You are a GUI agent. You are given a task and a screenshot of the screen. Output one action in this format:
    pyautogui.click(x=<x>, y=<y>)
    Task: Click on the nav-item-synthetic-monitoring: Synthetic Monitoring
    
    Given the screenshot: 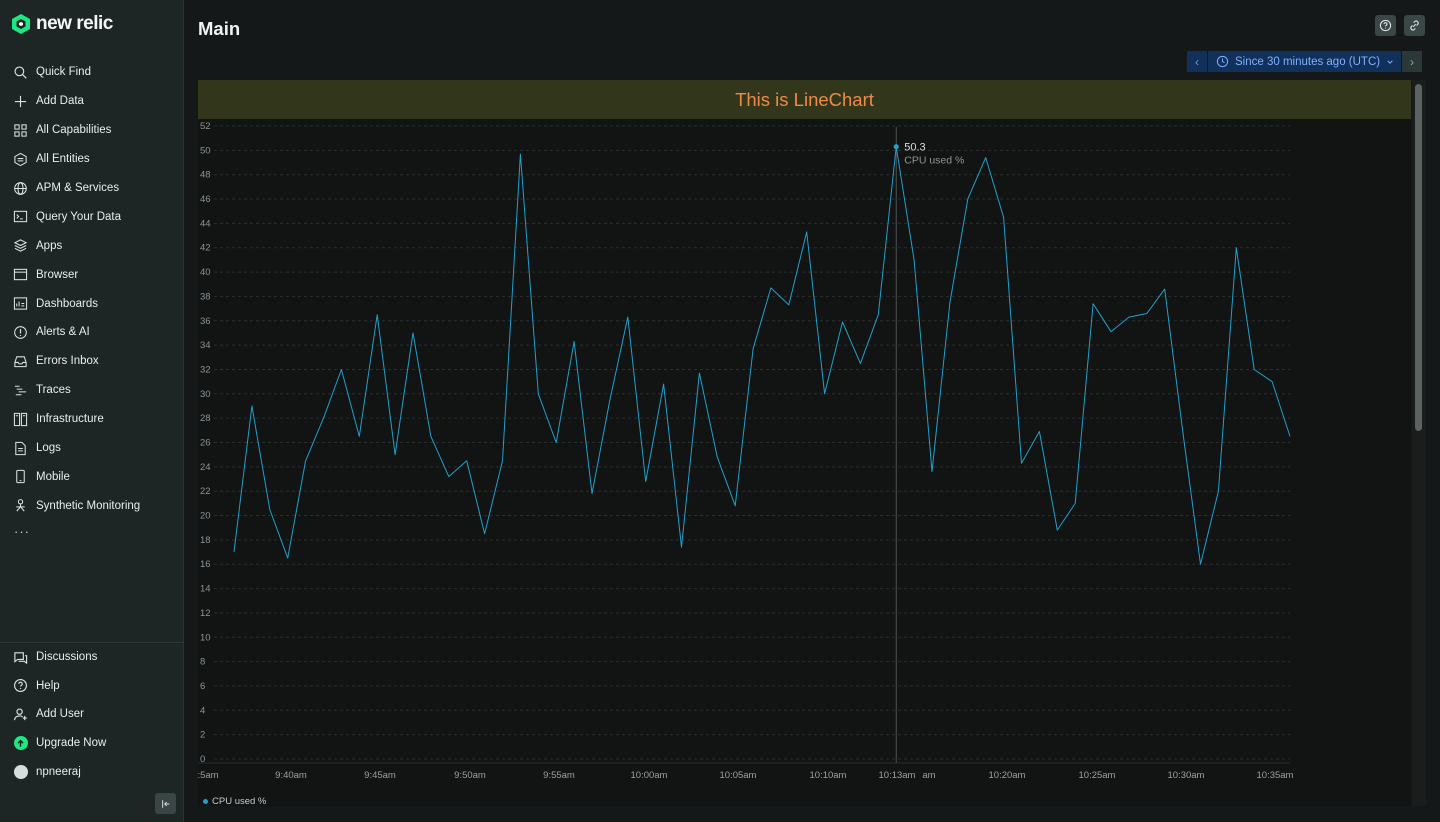 What is the action you would take?
    pyautogui.click(x=92, y=505)
    